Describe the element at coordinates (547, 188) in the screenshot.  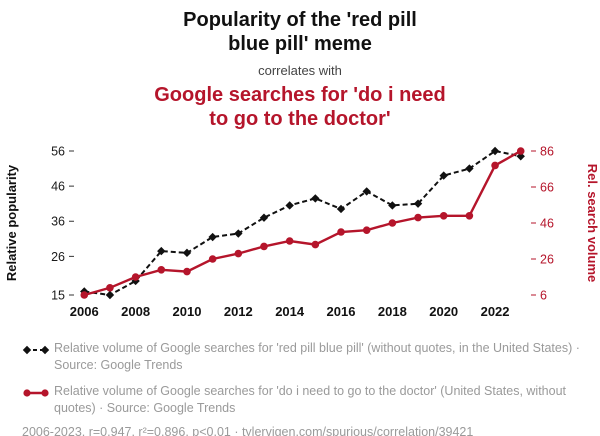
I see `svg-text: 66` at that location.